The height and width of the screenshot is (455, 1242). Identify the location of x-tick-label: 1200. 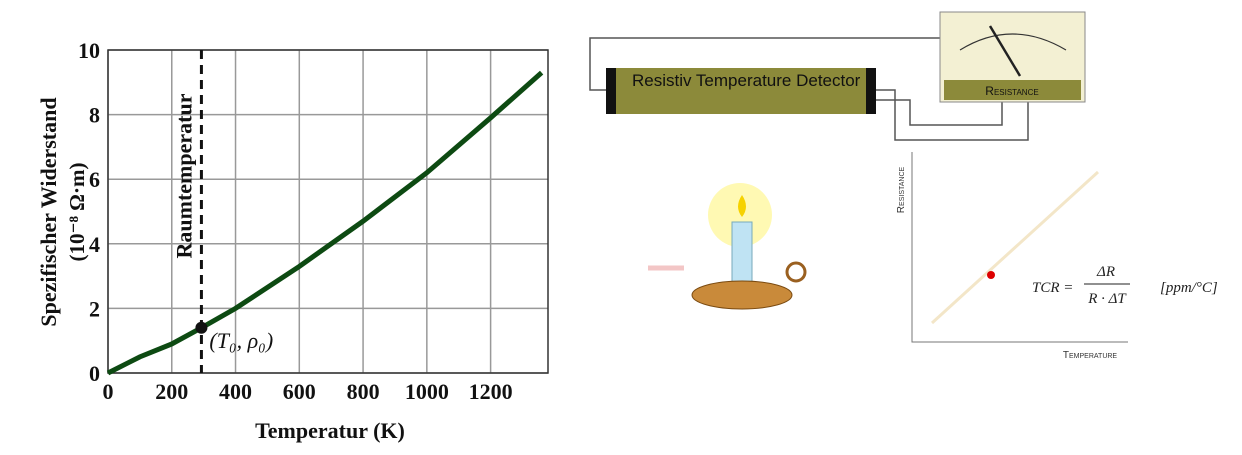
(491, 391).